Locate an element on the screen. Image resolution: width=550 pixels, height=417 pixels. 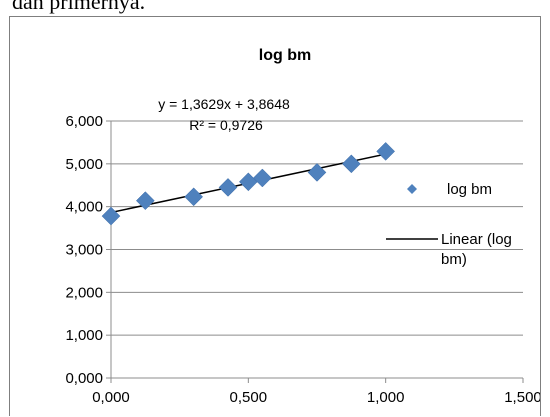
legend-marker-log-bm is located at coordinates (412, 189).